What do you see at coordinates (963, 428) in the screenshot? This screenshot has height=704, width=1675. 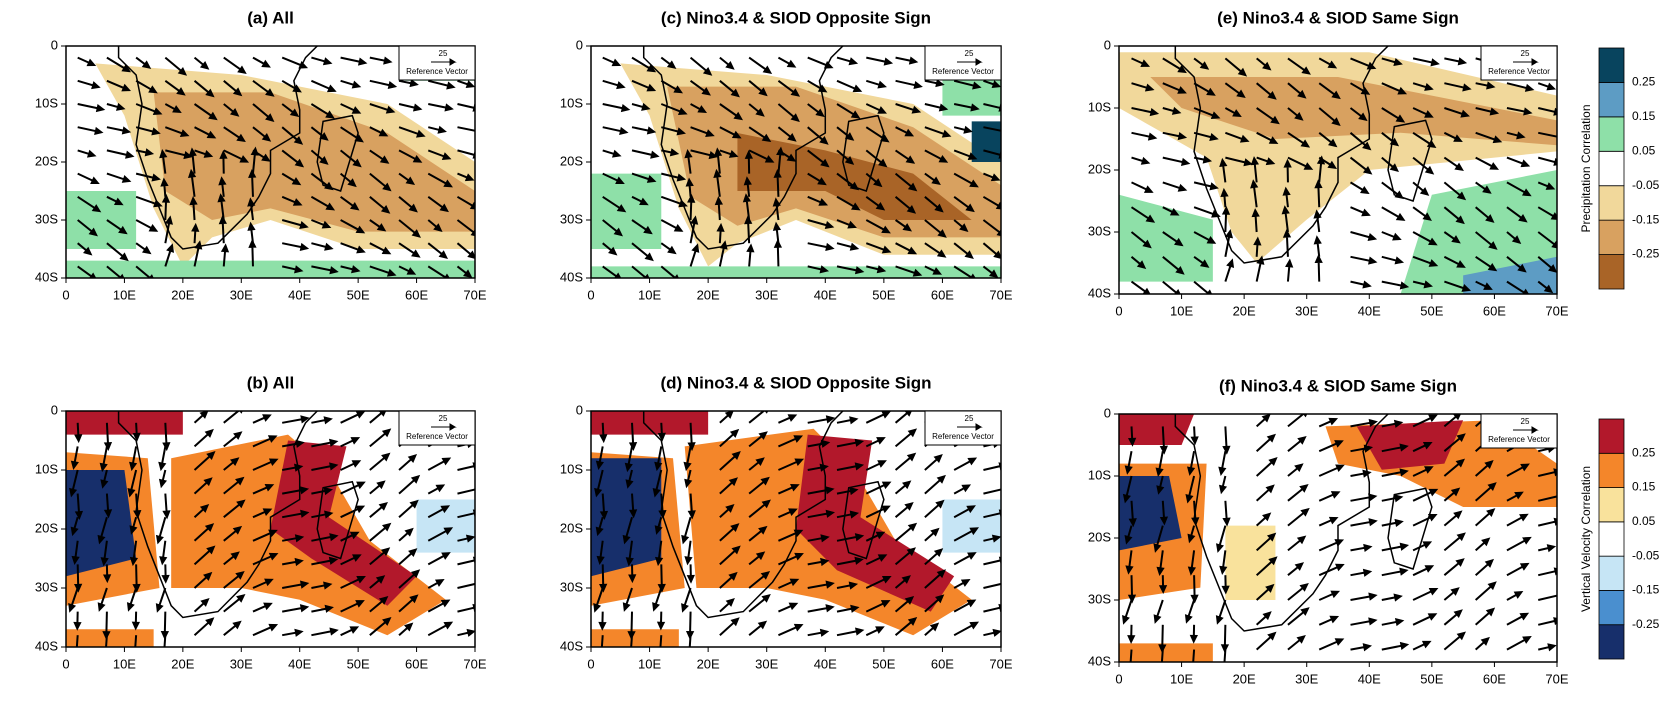 I see `reference-box` at bounding box center [963, 428].